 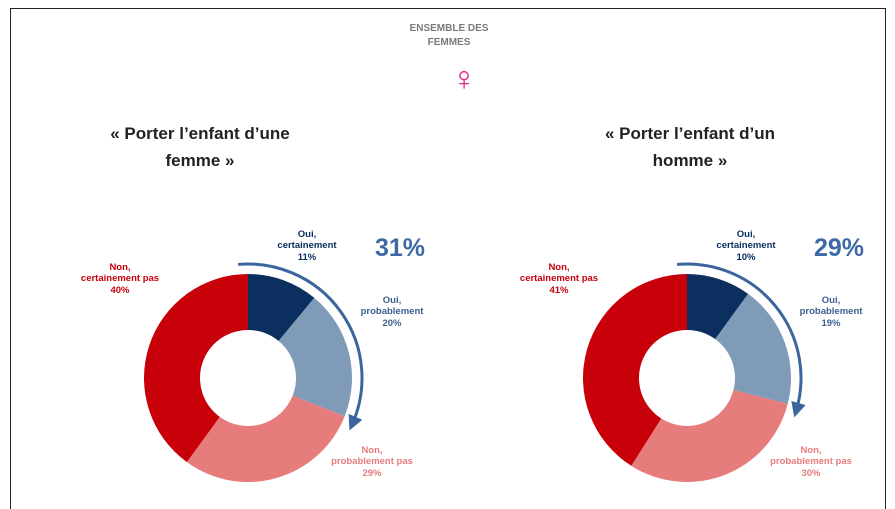 What do you see at coordinates (200, 147) in the screenshot?
I see `chart-title: « Porter l’enfant d’une femme »` at bounding box center [200, 147].